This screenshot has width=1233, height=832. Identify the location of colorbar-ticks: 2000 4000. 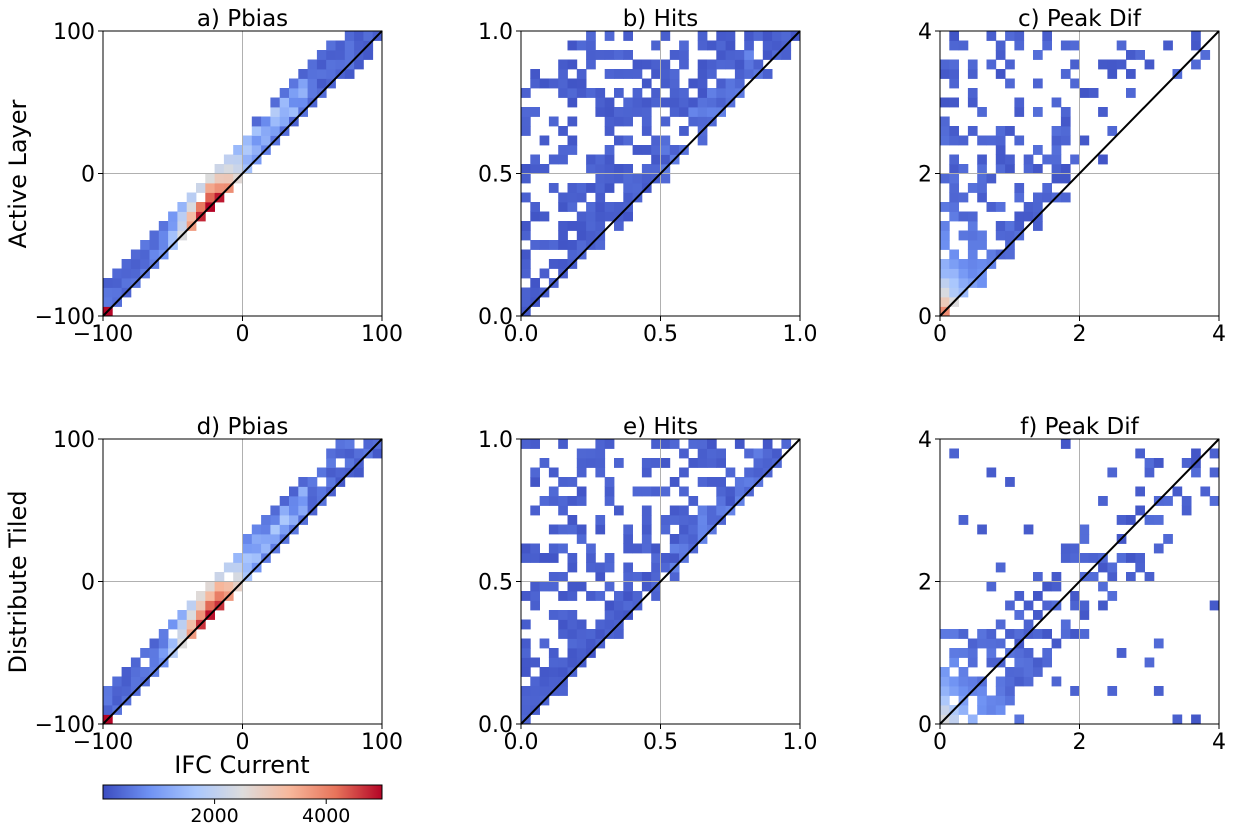
(270, 813).